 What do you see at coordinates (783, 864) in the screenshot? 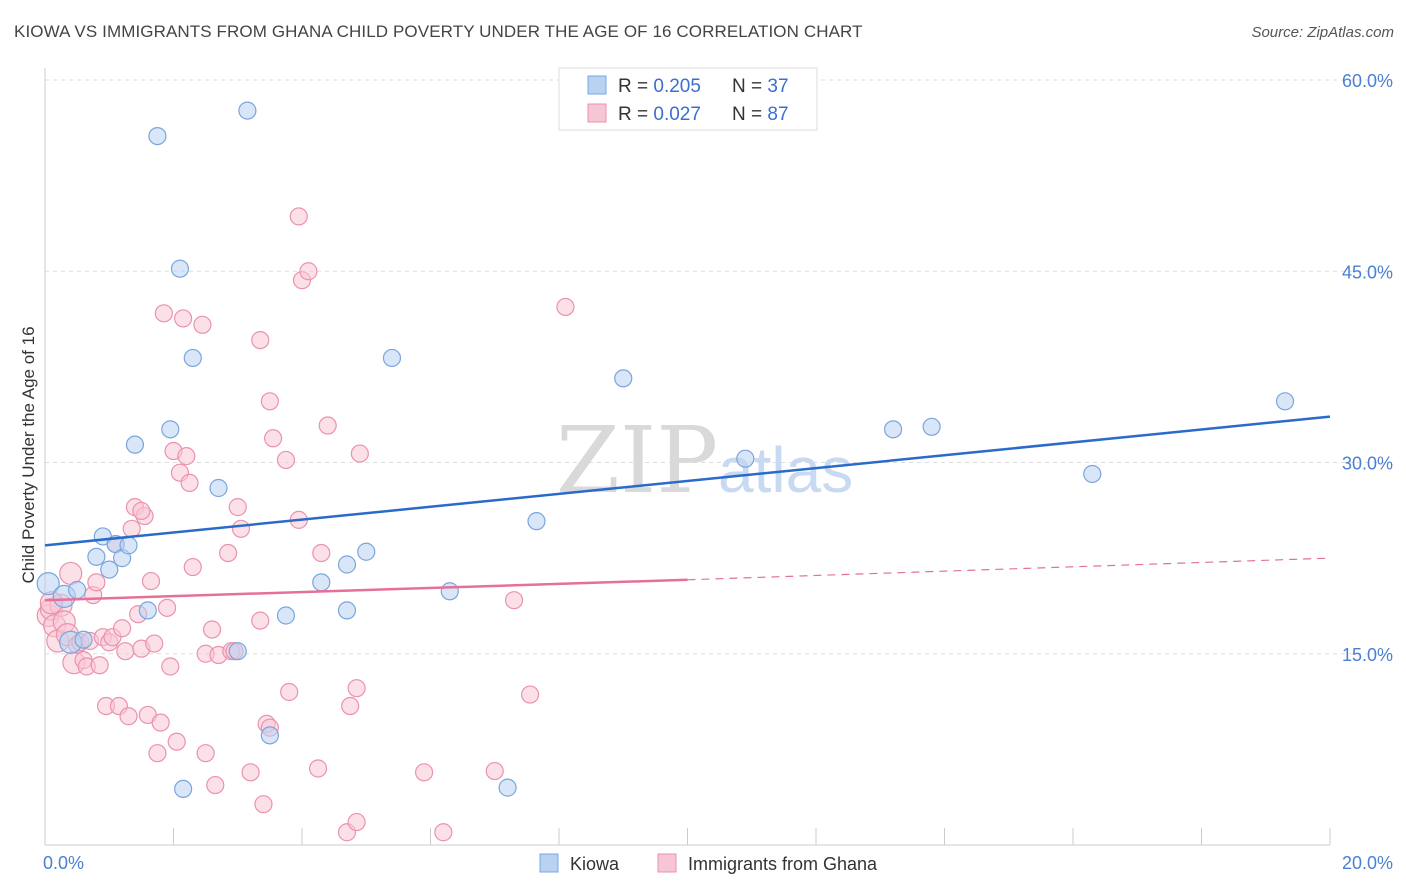
I see `legend-label-ghana: Immigrants from Ghana` at bounding box center [783, 864].